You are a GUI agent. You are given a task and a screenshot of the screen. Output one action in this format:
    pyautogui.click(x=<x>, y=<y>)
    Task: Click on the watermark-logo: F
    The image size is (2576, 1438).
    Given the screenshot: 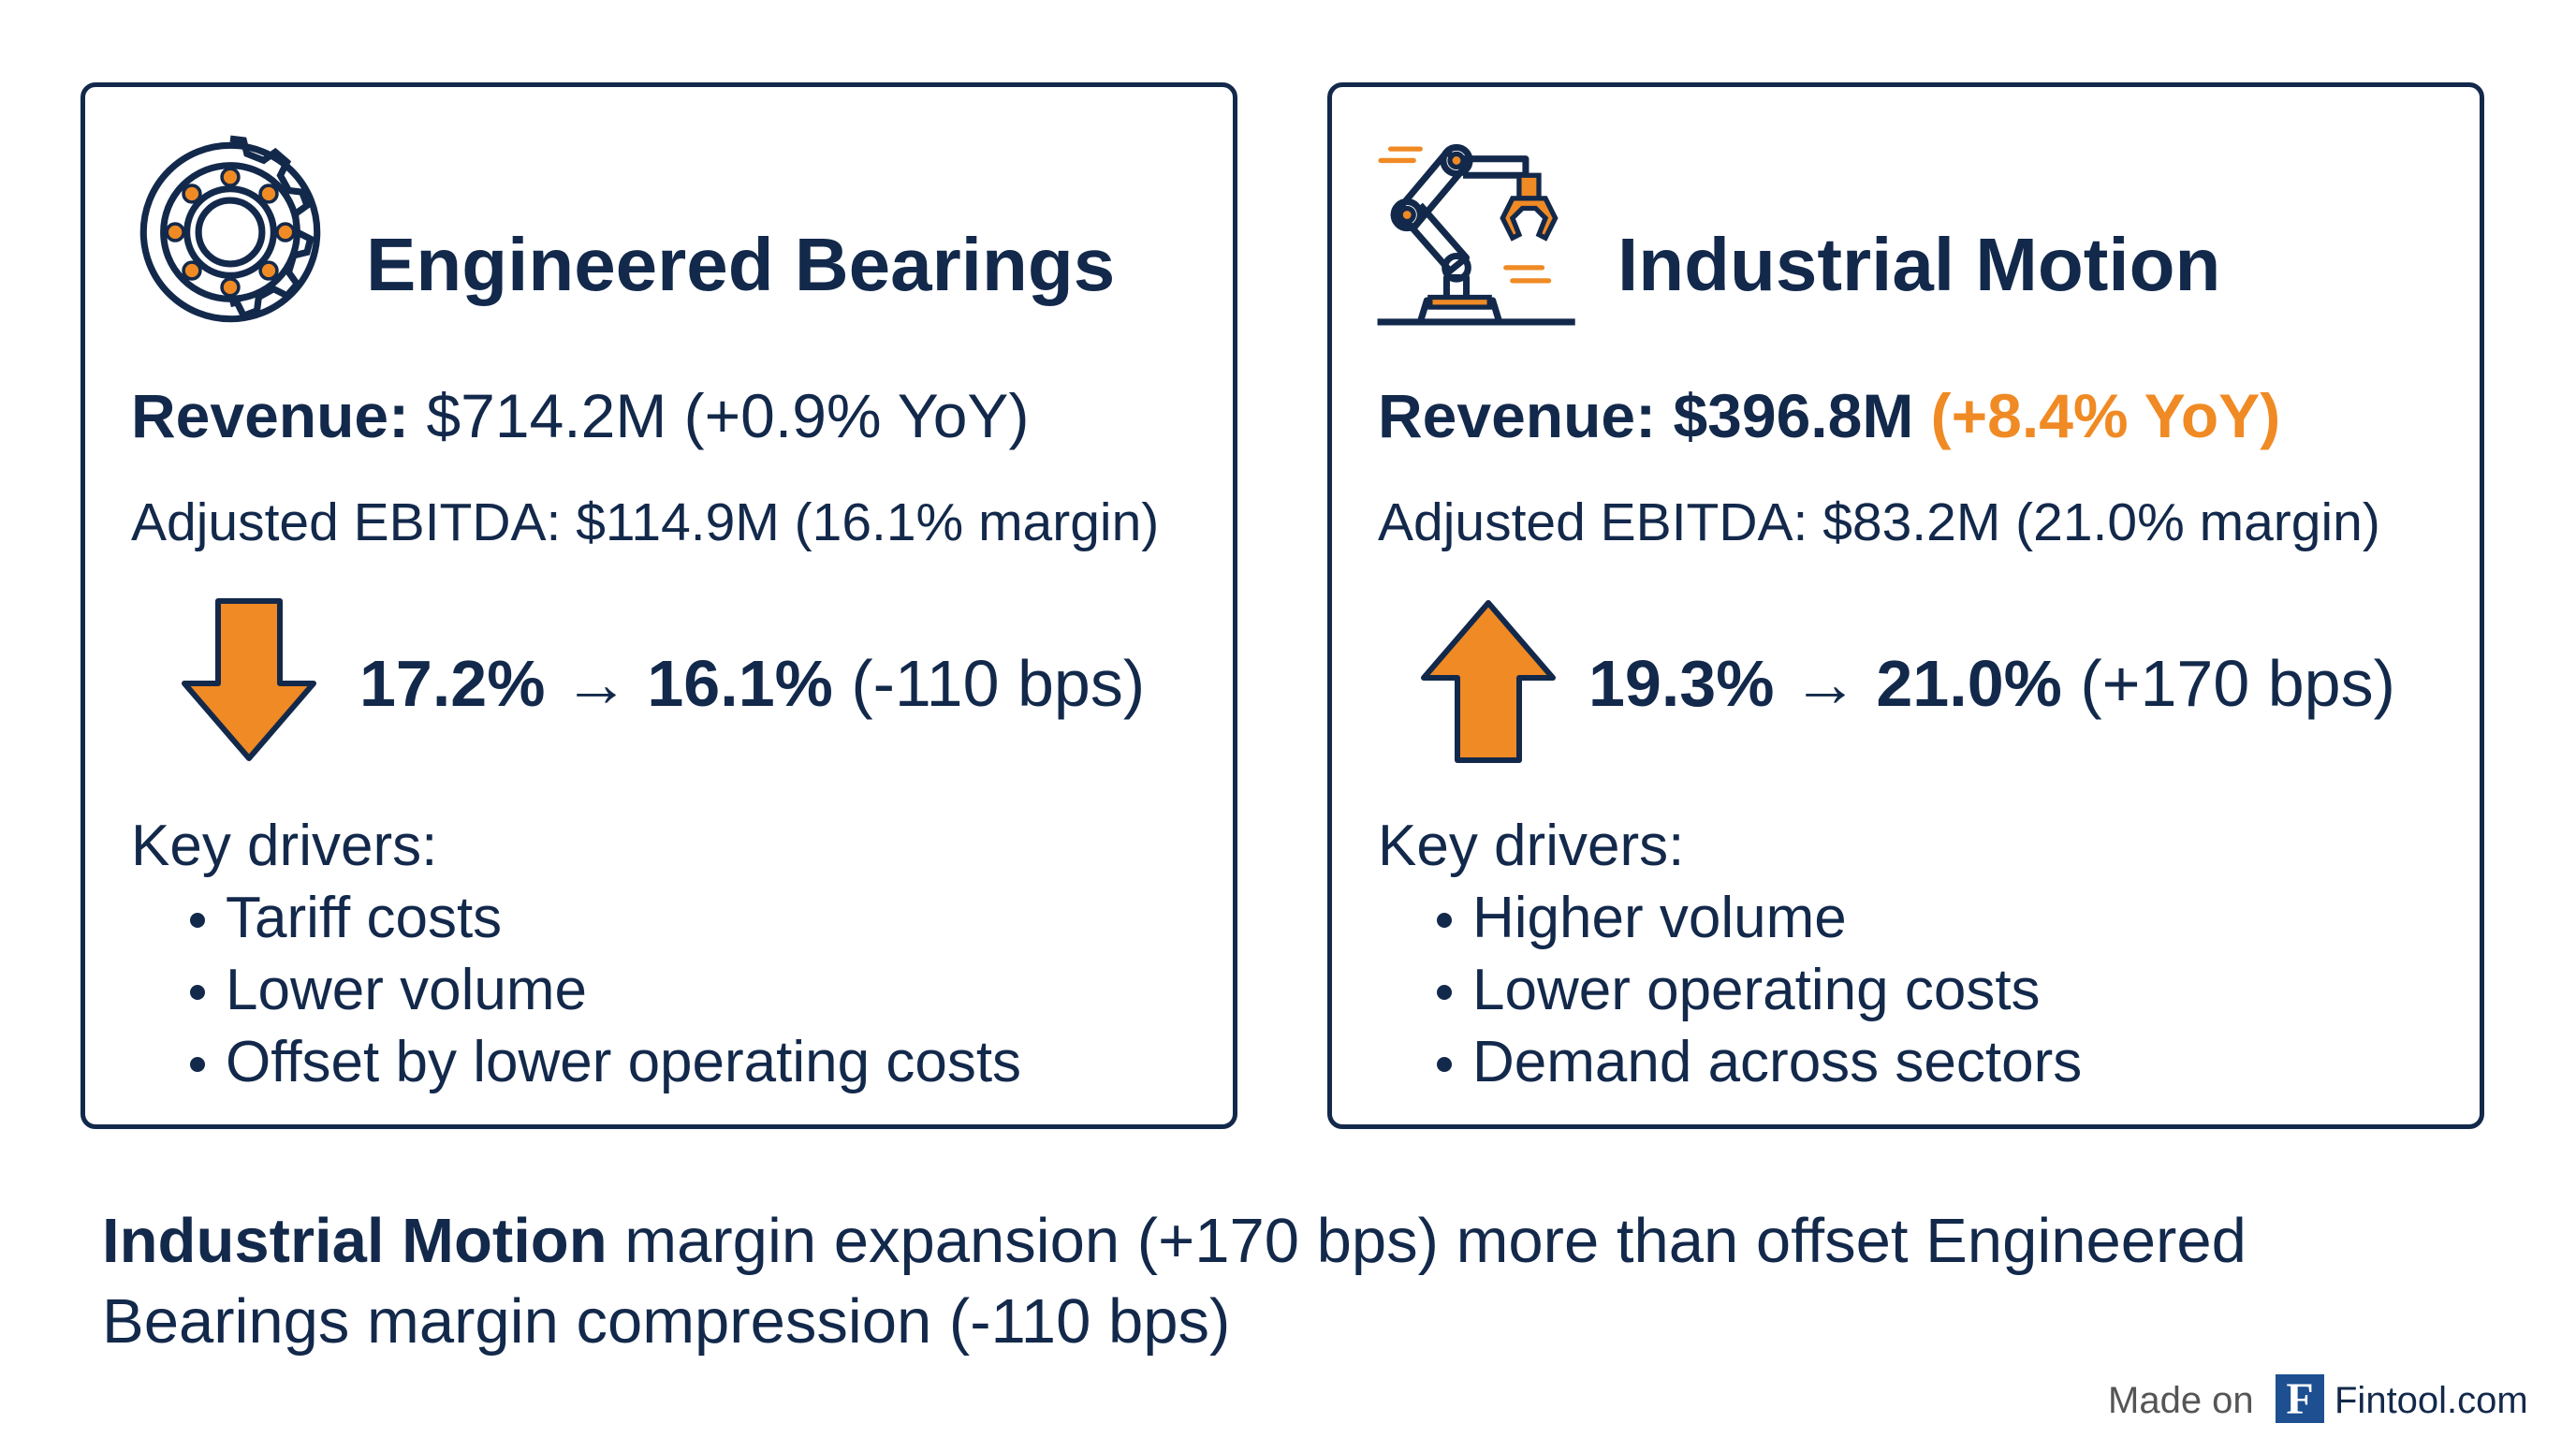 What is the action you would take?
    pyautogui.click(x=2300, y=1399)
    